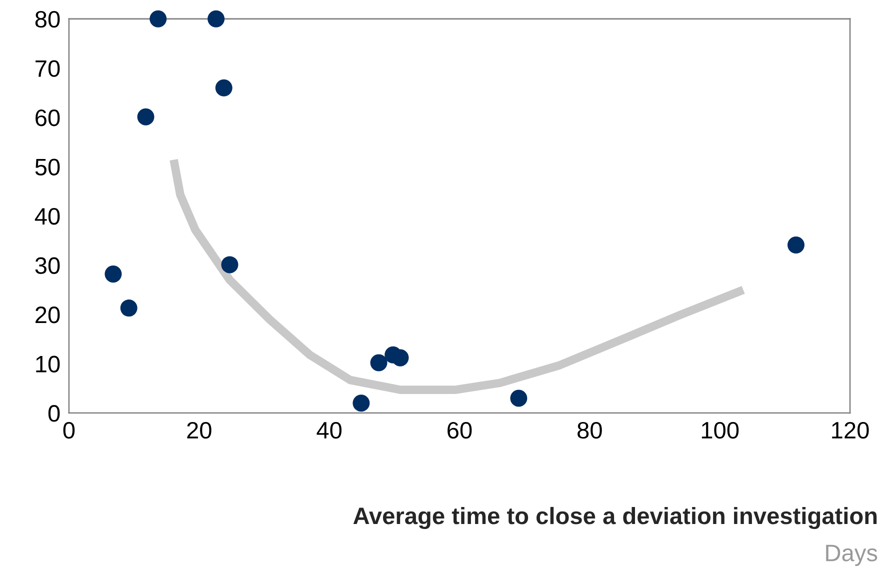 This screenshot has width=891, height=572. Describe the element at coordinates (48, 117) in the screenshot. I see `y-tick-label: 60` at that location.